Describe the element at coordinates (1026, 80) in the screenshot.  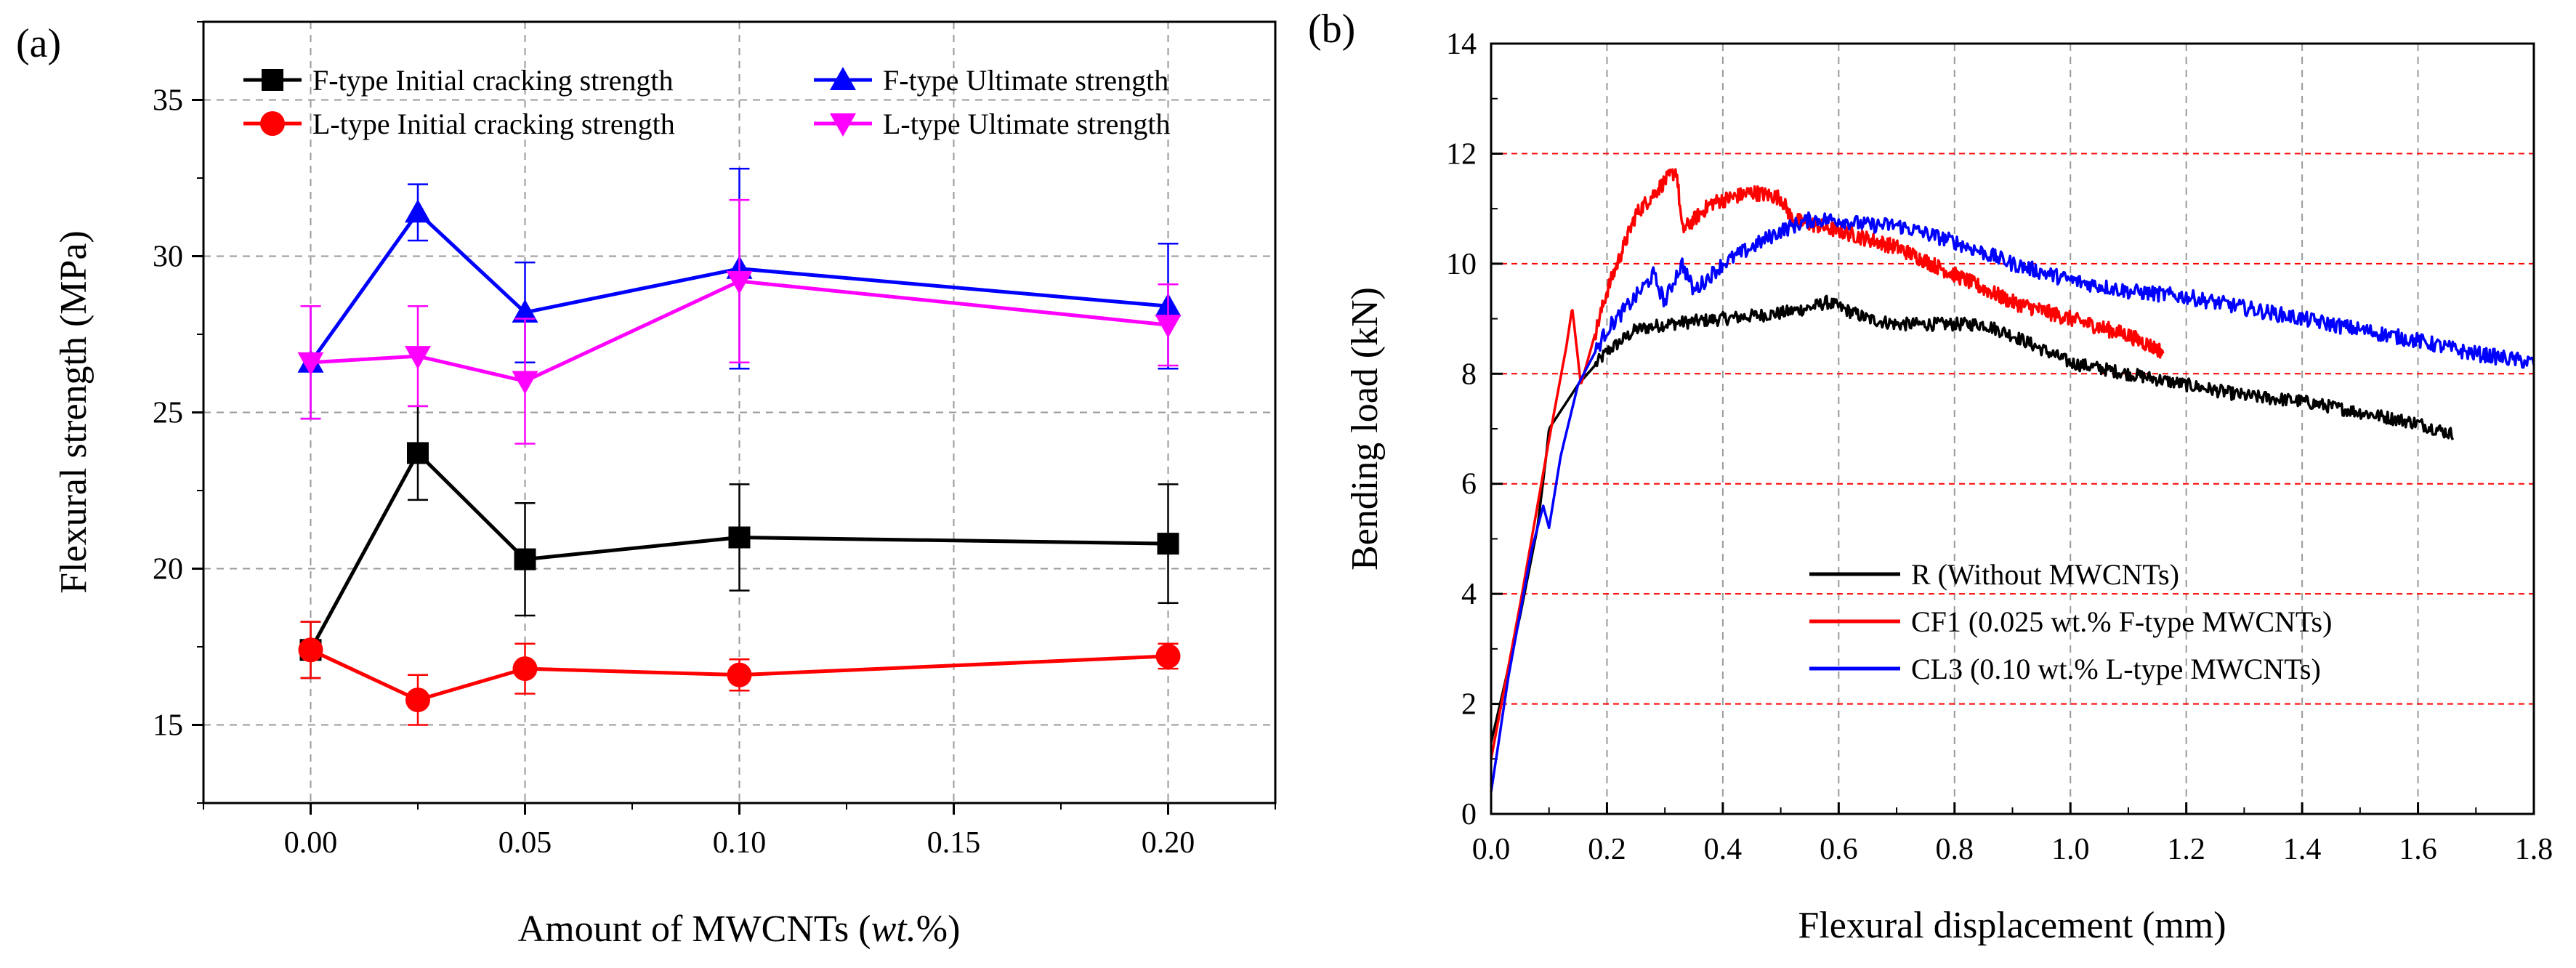
I see `panel-a-legend-label: F-type Ultimate strength` at that location.